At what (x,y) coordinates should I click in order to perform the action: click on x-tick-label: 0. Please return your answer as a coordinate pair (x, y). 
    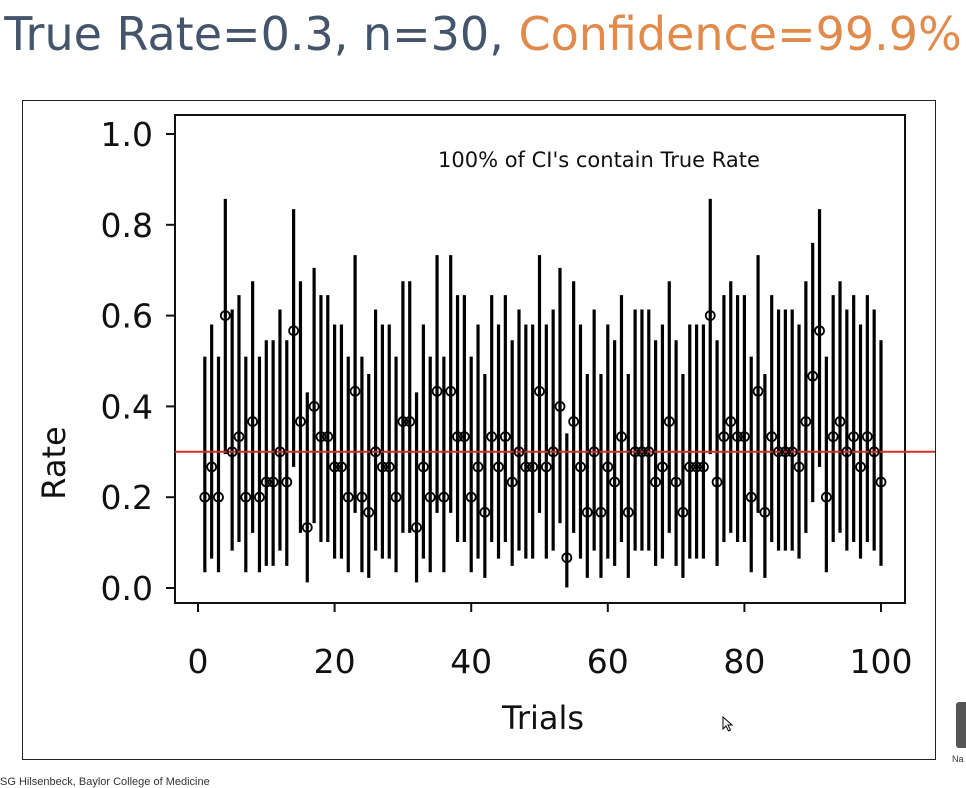
    Looking at the image, I should click on (198, 661).